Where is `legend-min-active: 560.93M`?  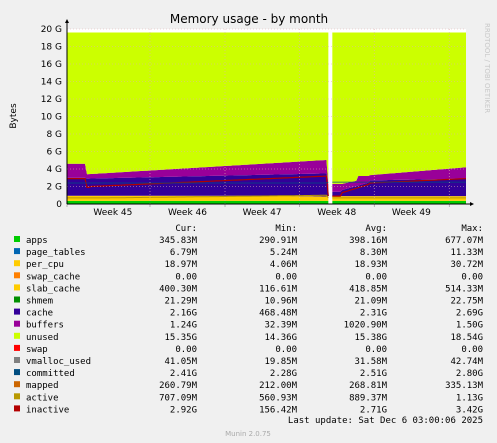 legend-min-active: 560.93M is located at coordinates (278, 398).